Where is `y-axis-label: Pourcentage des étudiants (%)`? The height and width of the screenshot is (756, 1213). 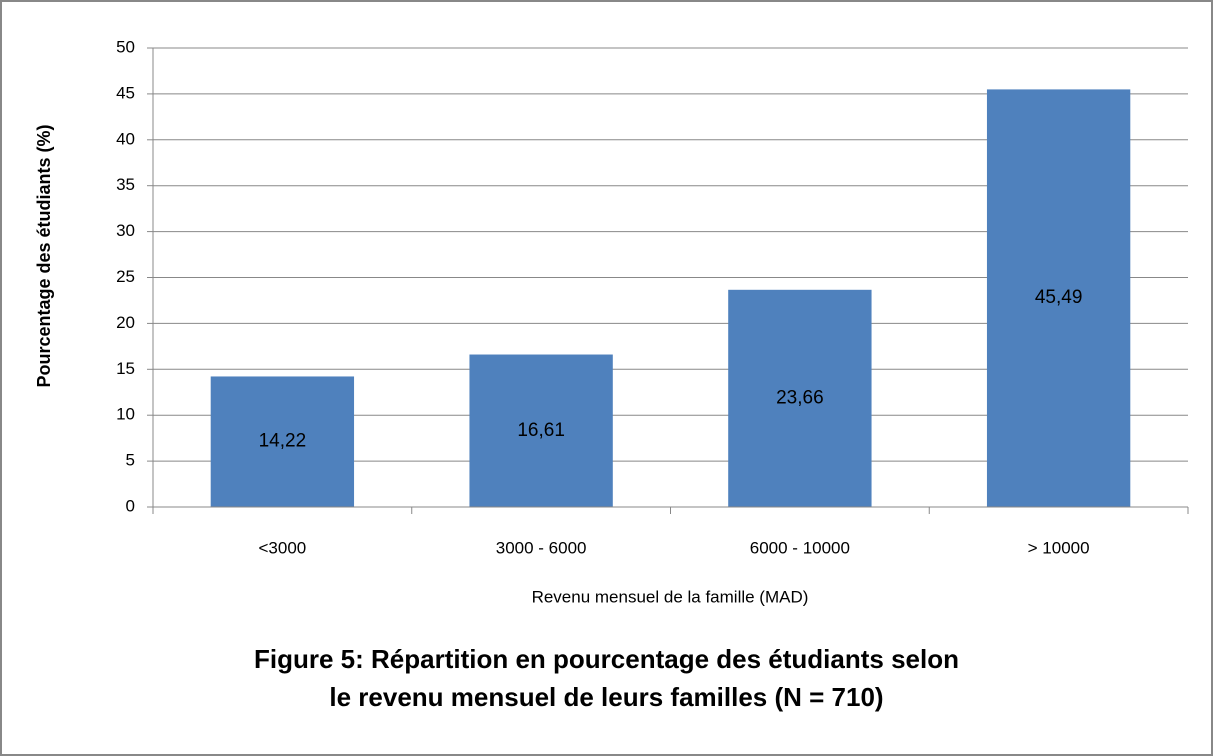 y-axis-label: Pourcentage des étudiants (%) is located at coordinates (44, 255).